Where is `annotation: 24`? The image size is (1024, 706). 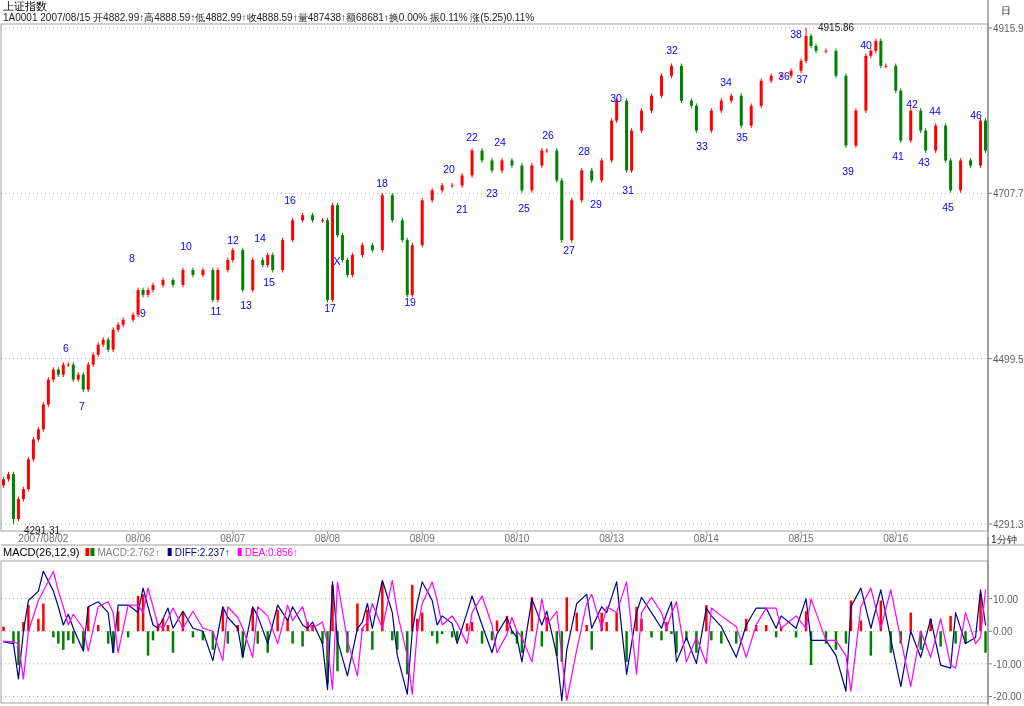
annotation: 24 is located at coordinates (500, 142).